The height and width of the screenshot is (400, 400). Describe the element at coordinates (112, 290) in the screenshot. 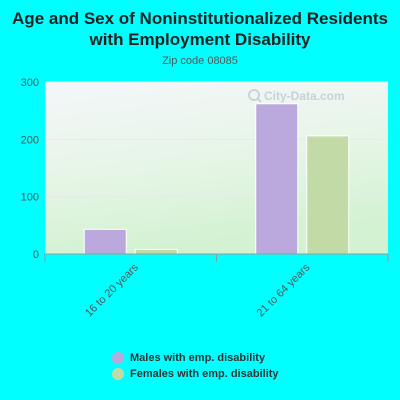

I see `x-tick-label: 16 to 20 years` at that location.